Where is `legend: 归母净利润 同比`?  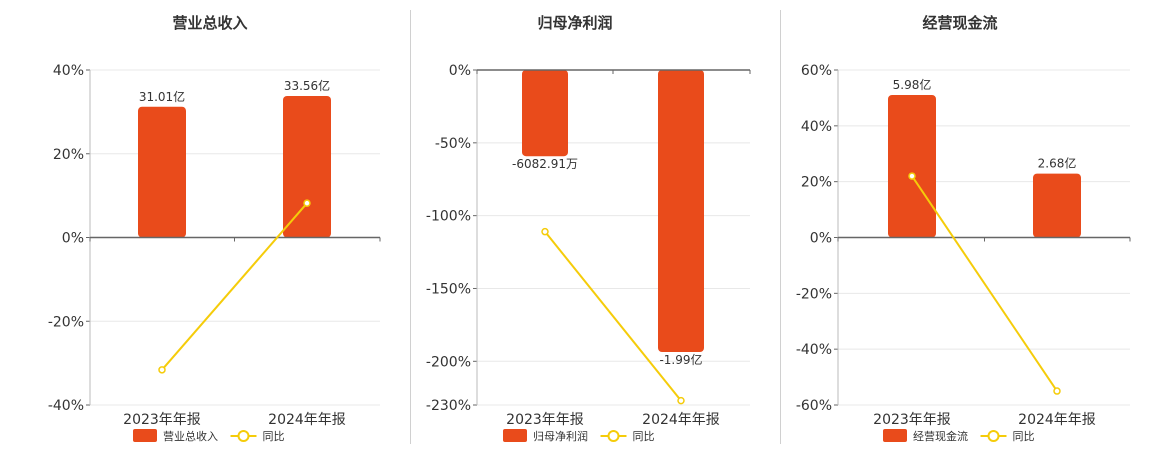
legend: 归母净利润 同比 is located at coordinates (579, 436).